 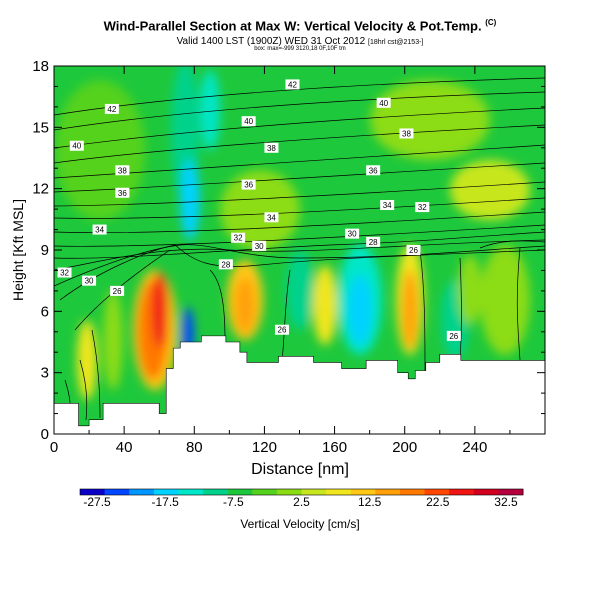 I want to click on contour-right-d, so click(x=518, y=304).